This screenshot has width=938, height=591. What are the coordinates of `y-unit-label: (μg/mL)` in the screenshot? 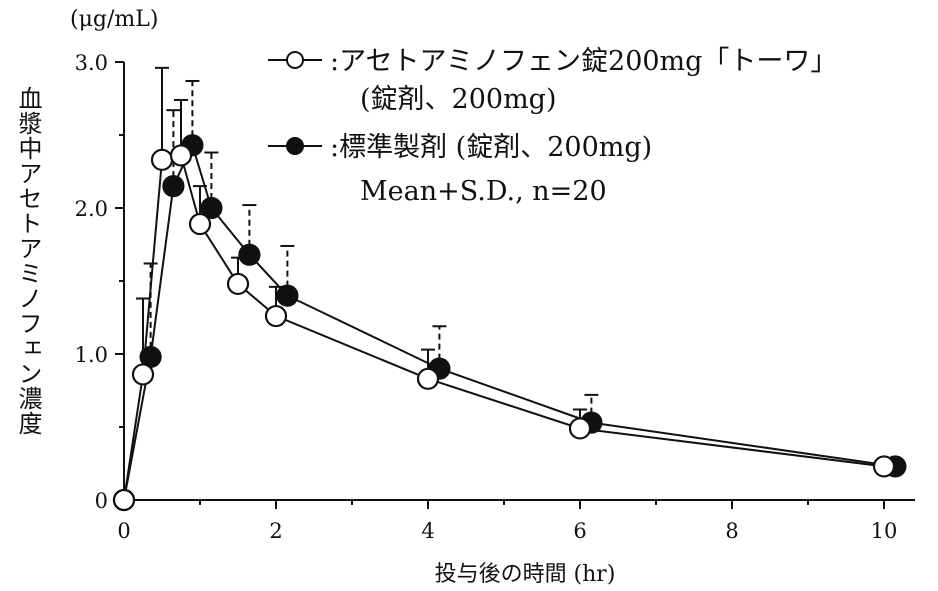 It's located at (114, 19).